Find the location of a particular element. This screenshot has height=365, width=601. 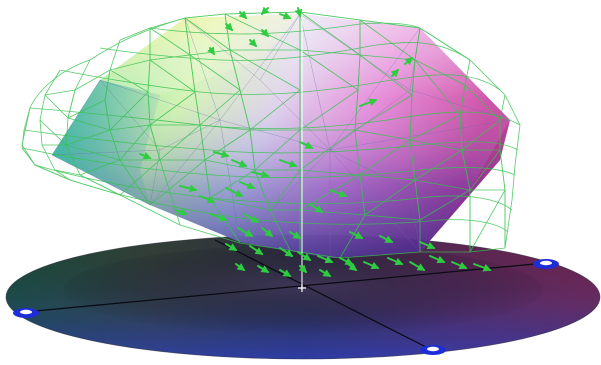

origin-marker is located at coordinates (302, 288).